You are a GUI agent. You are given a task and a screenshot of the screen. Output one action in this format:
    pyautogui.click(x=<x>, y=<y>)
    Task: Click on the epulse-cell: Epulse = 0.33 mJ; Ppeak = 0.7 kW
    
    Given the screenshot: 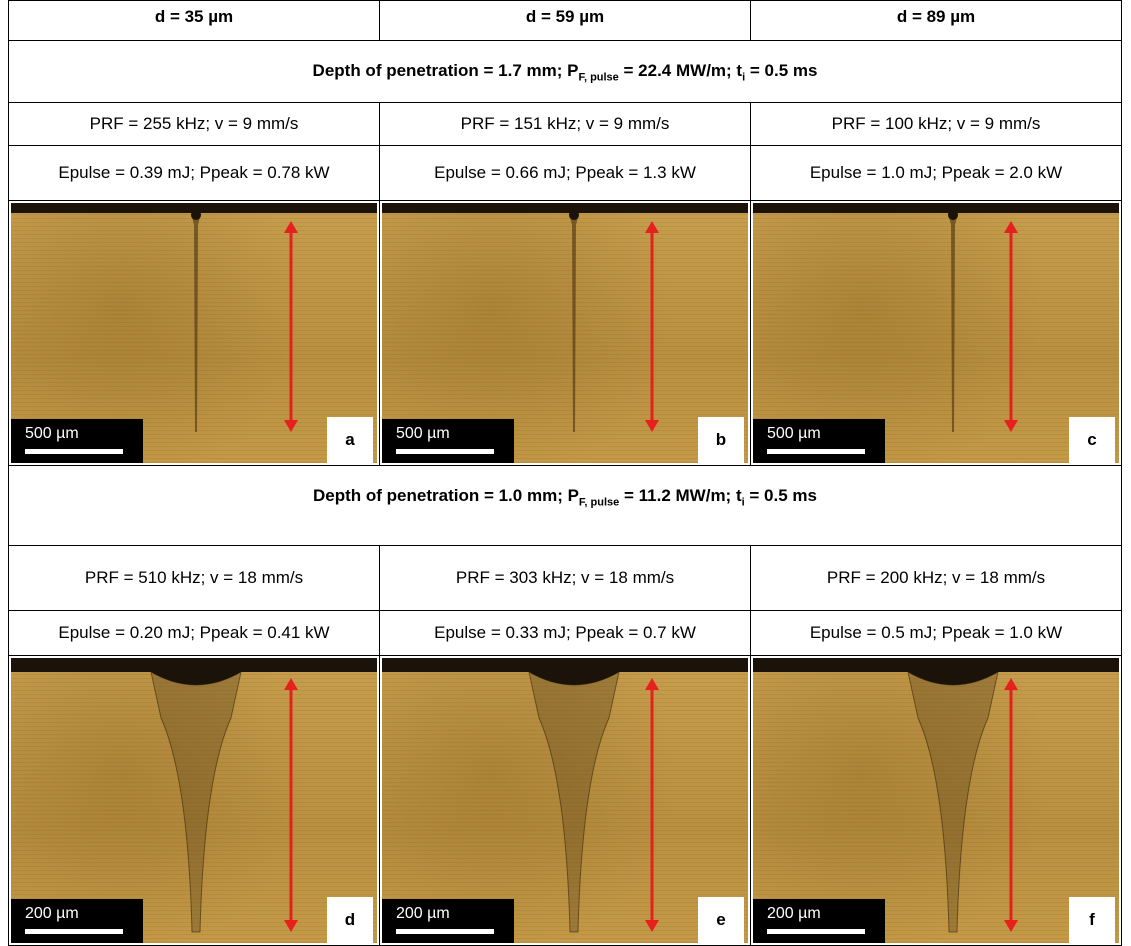 What is the action you would take?
    pyautogui.click(x=565, y=633)
    